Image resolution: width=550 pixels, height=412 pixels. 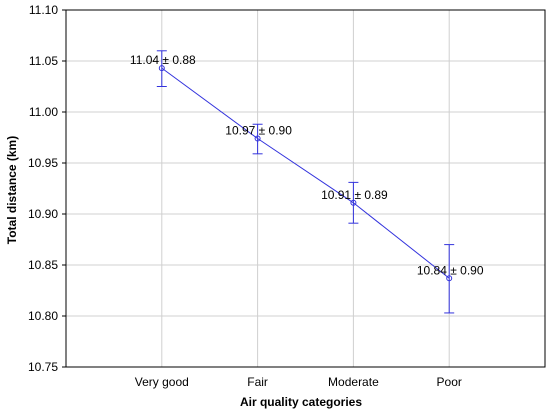 What do you see at coordinates (449, 382) in the screenshot?
I see `x-tick-label: Poor` at bounding box center [449, 382].